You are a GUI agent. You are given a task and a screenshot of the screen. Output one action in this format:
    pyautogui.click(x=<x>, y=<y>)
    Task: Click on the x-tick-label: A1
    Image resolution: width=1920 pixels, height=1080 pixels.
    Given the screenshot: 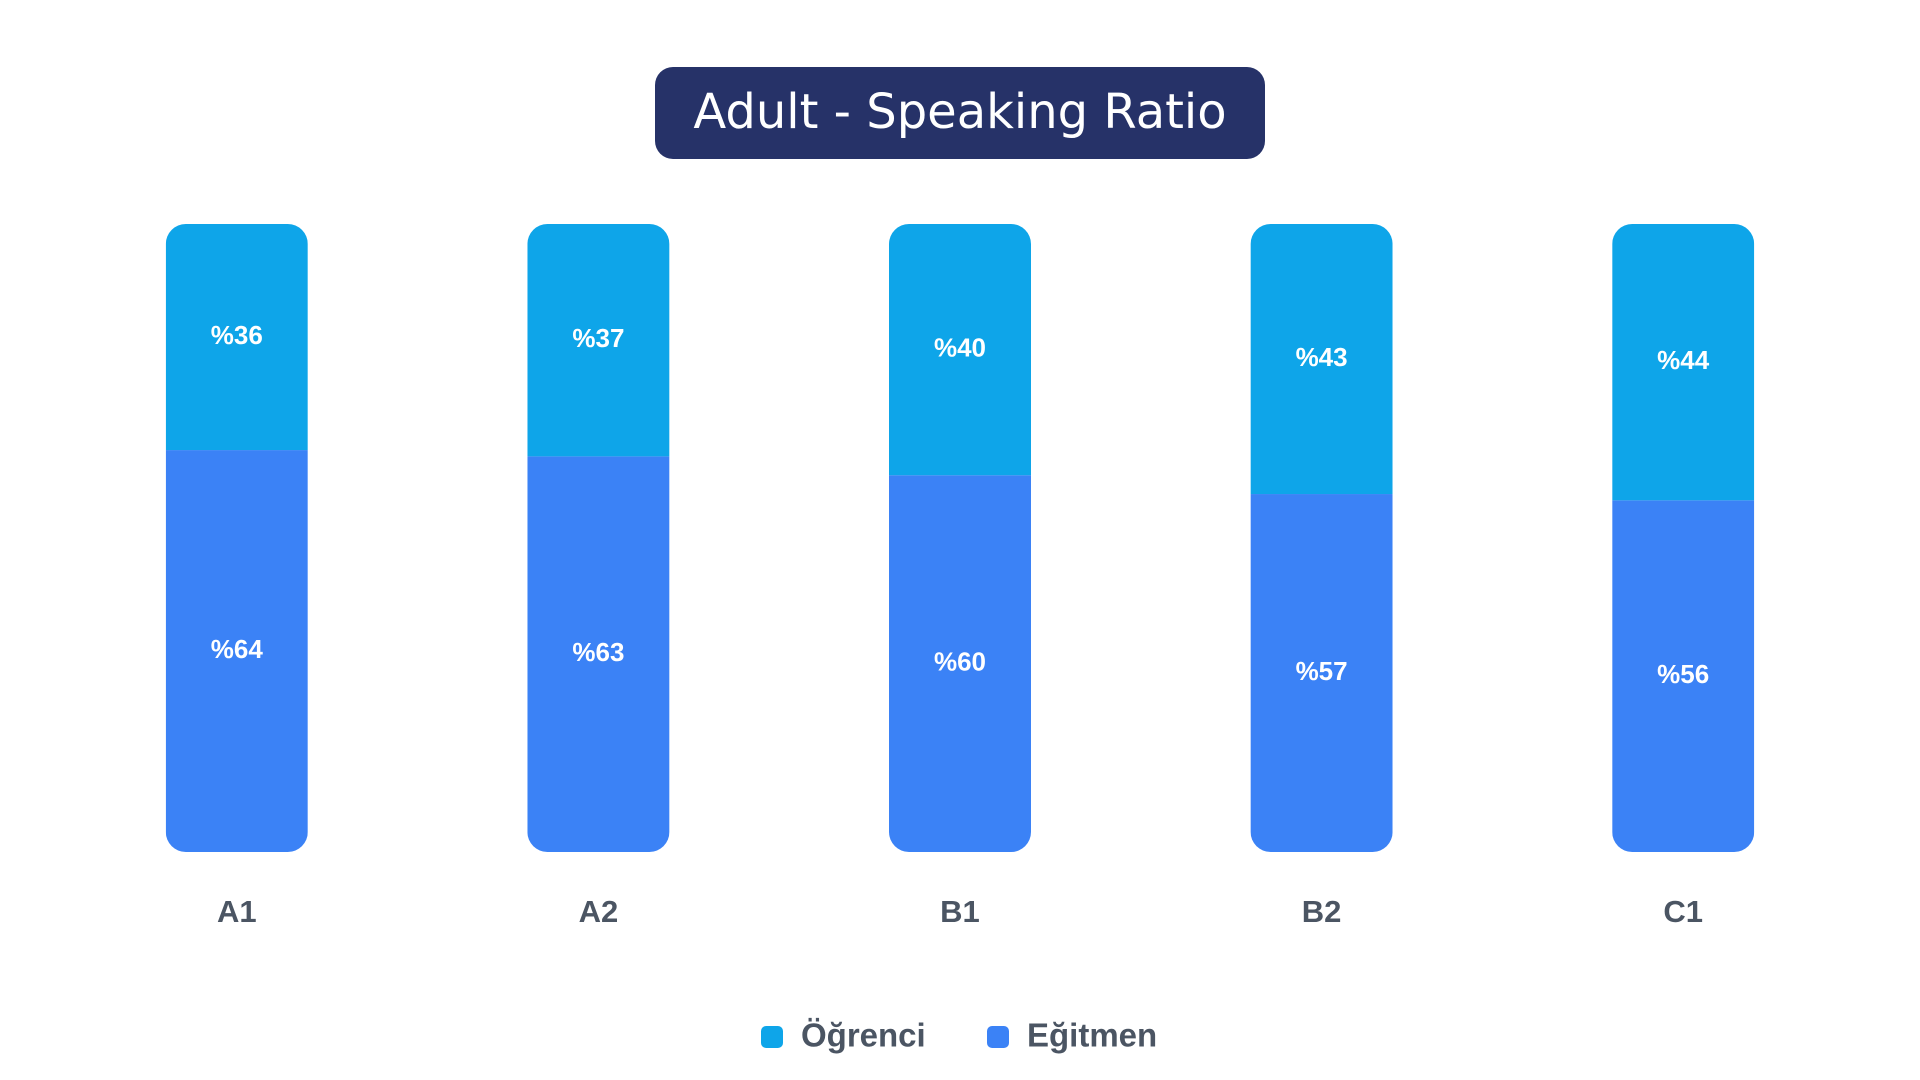 What is the action you would take?
    pyautogui.click(x=237, y=911)
    